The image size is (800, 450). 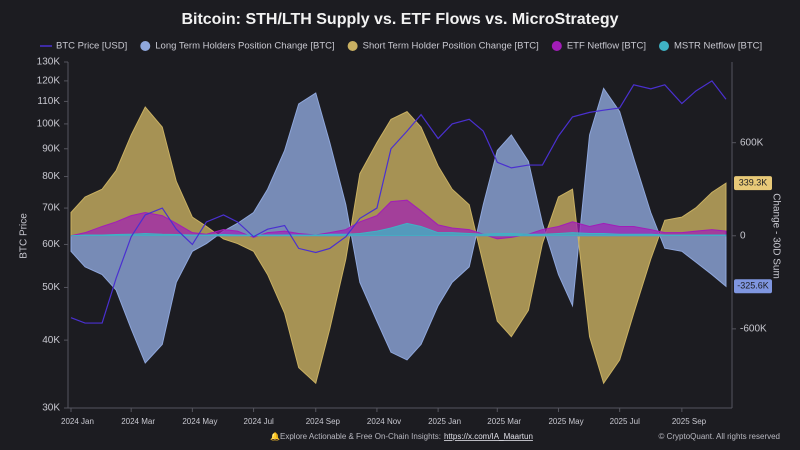 I want to click on copyright: © CryptoQuant. All rights reserved, so click(x=720, y=436).